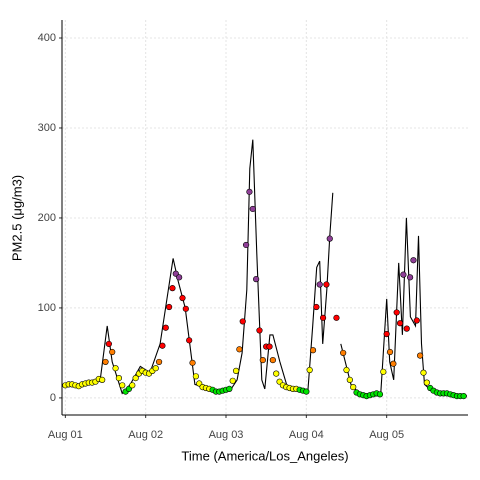 The width and height of the screenshot is (480, 480). I want to click on x-tick-label: Aug 01, so click(65, 435).